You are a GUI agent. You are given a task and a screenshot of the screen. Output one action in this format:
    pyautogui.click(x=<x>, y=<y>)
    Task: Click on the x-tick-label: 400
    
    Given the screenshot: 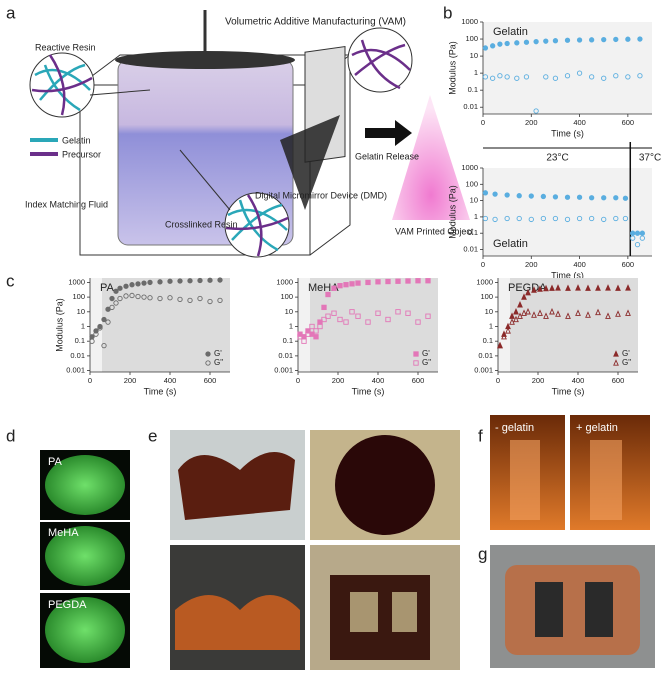 What is the action you would take?
    pyautogui.click(x=378, y=380)
    